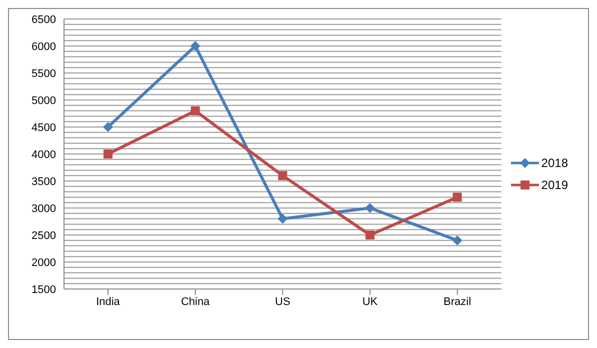 The width and height of the screenshot is (597, 348). Describe the element at coordinates (44, 74) in the screenshot. I see `y-tick-label: 5500` at that location.